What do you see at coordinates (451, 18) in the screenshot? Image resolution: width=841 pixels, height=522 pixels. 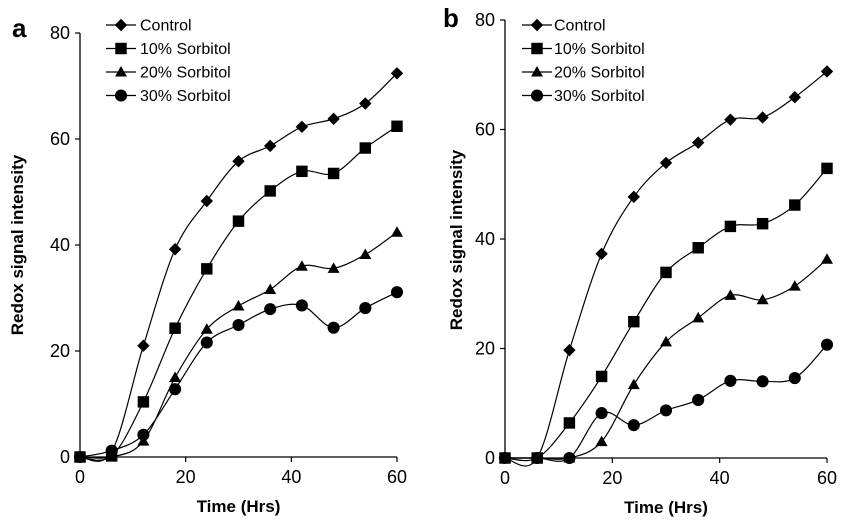 I see `panel-letter: b` at bounding box center [451, 18].